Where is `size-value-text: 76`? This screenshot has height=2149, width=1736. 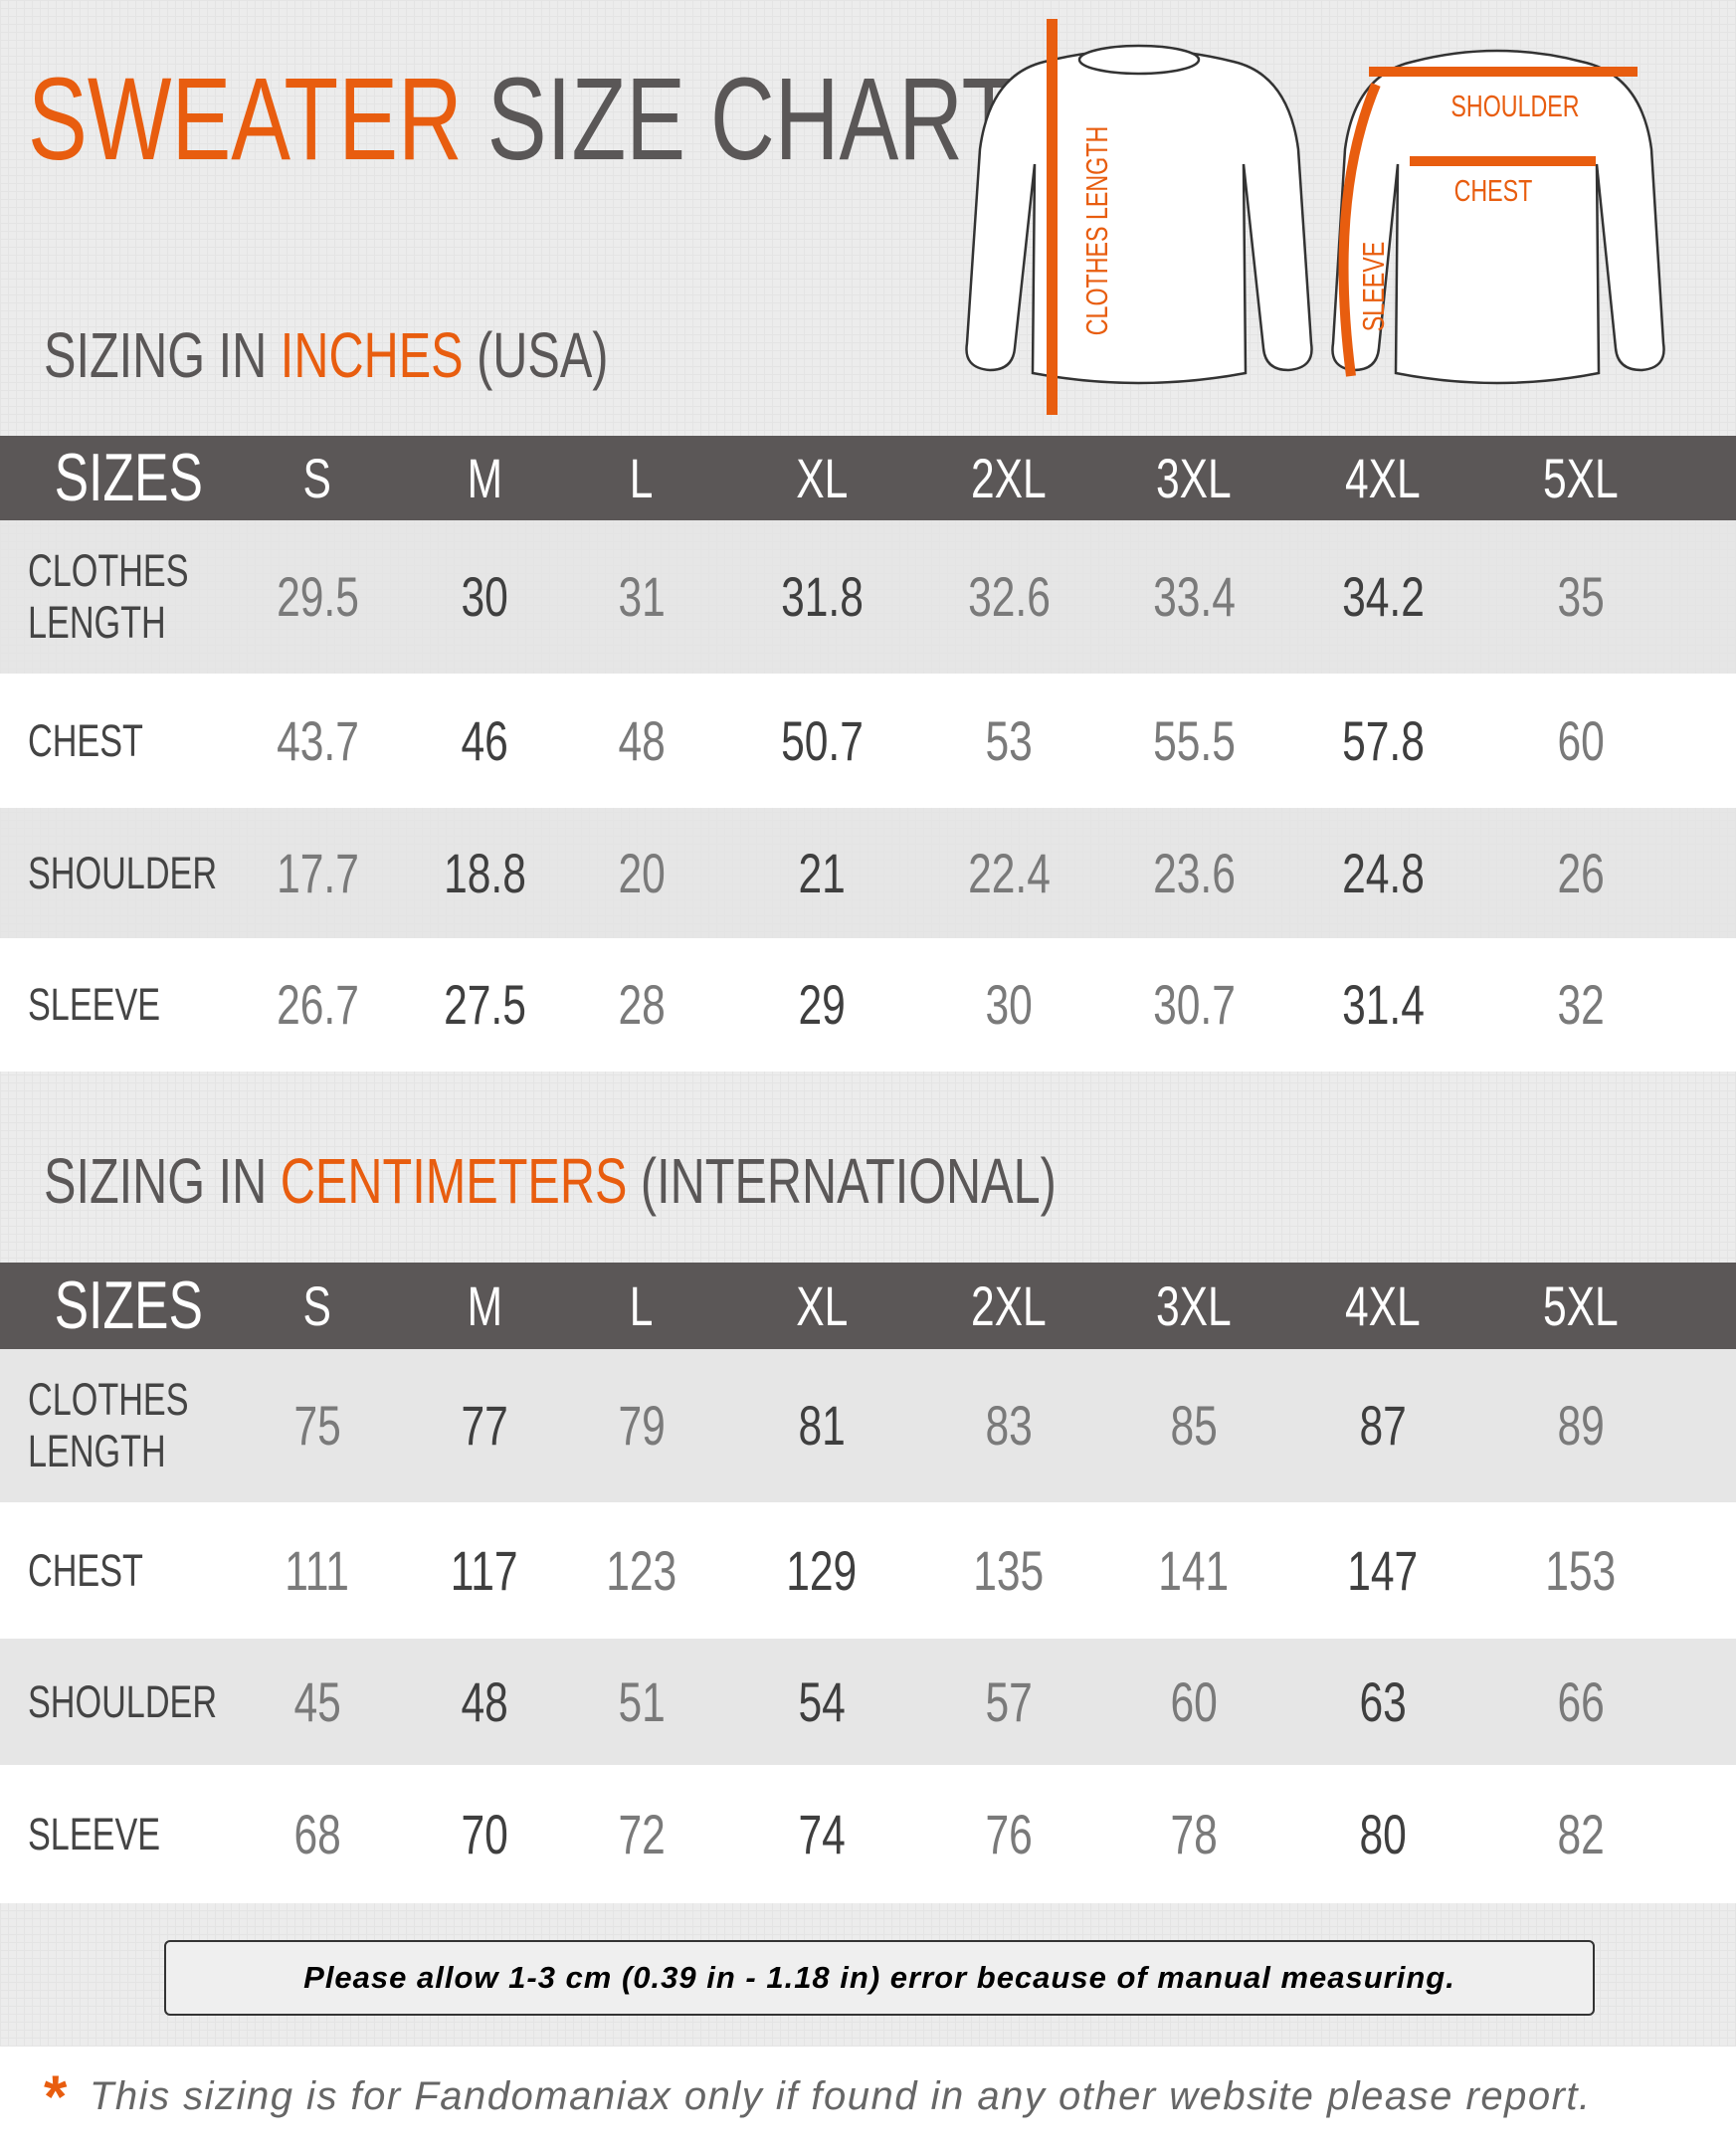
size-value-text: 76 is located at coordinates (1009, 1834).